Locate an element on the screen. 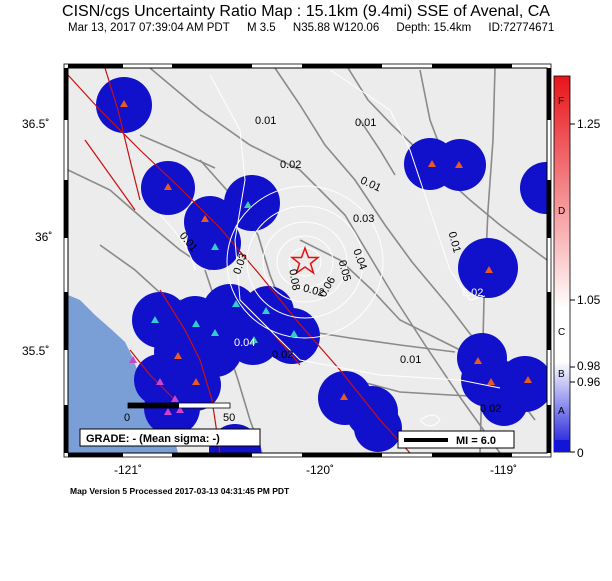 Image resolution: width=612 pixels, height=581 pixels. lon-tick-label: -119˚ is located at coordinates (503, 470).